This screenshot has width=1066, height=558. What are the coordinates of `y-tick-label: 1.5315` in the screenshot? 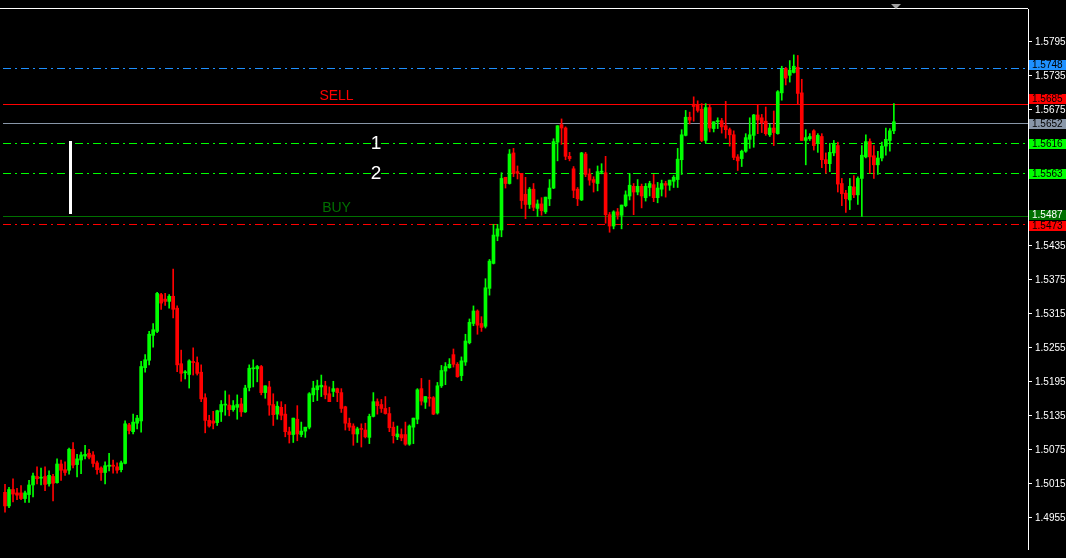 It's located at (1050, 313).